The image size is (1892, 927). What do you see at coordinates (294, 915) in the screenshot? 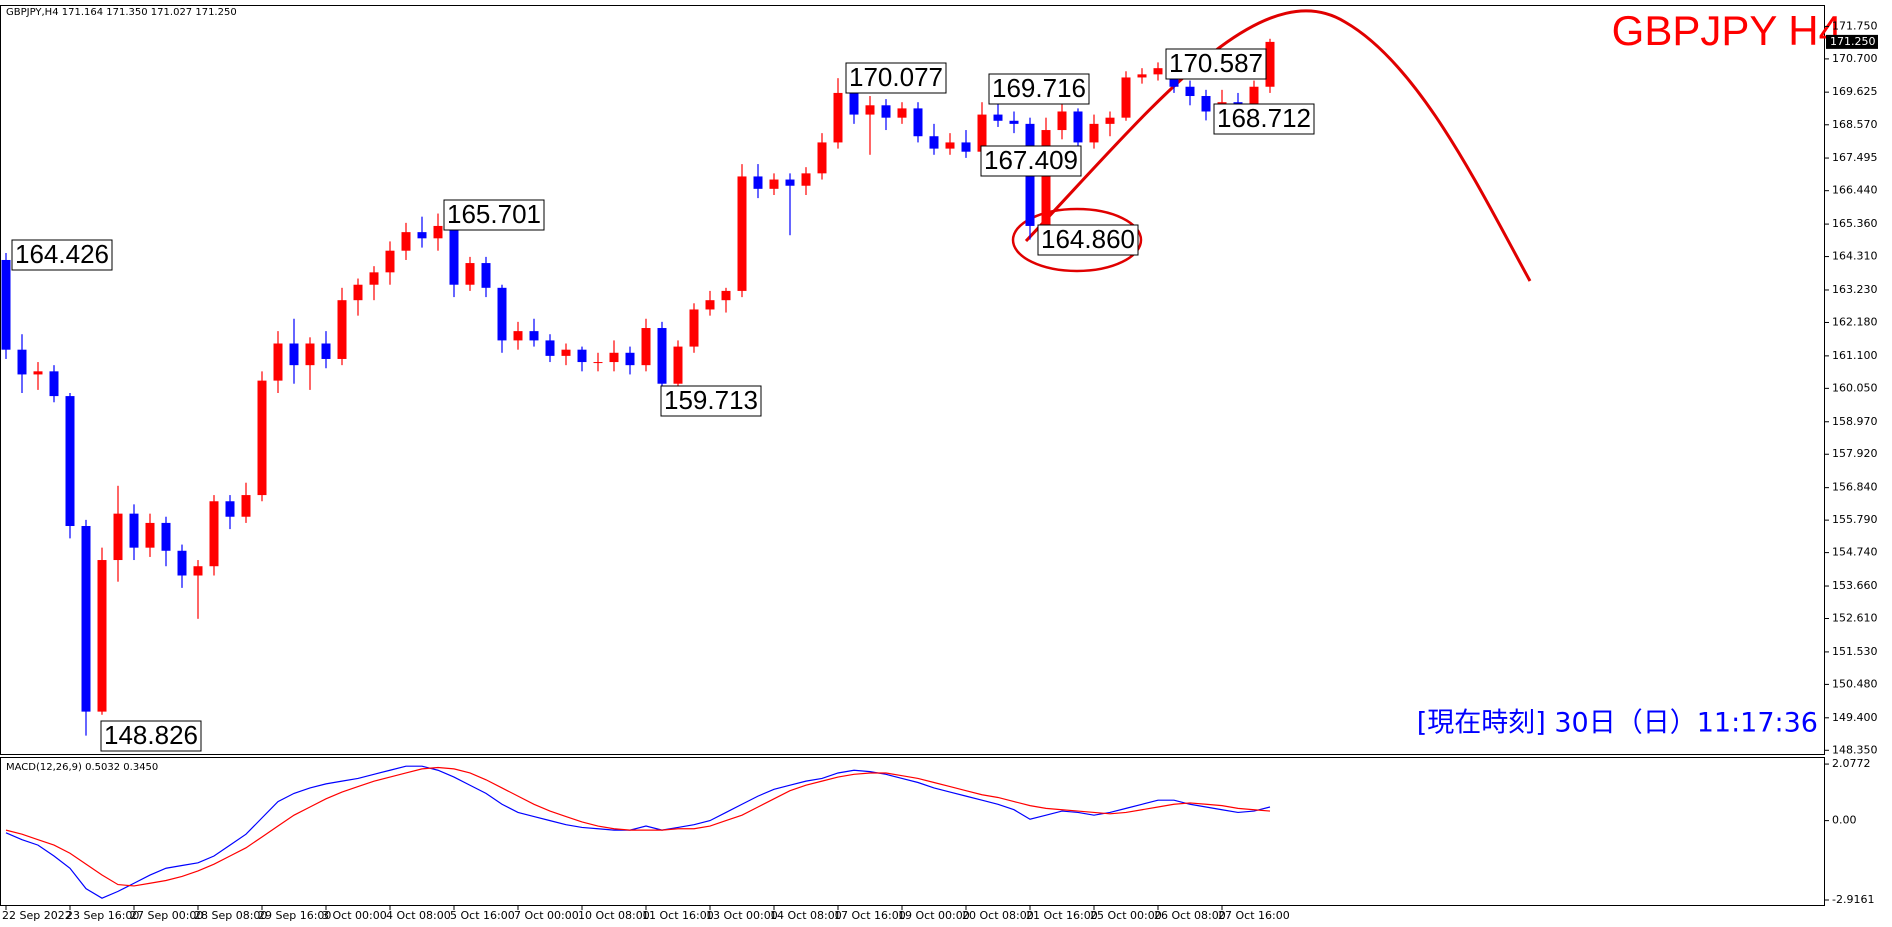
I see `x-tick-label: 29 Sep 16:00` at bounding box center [294, 915].